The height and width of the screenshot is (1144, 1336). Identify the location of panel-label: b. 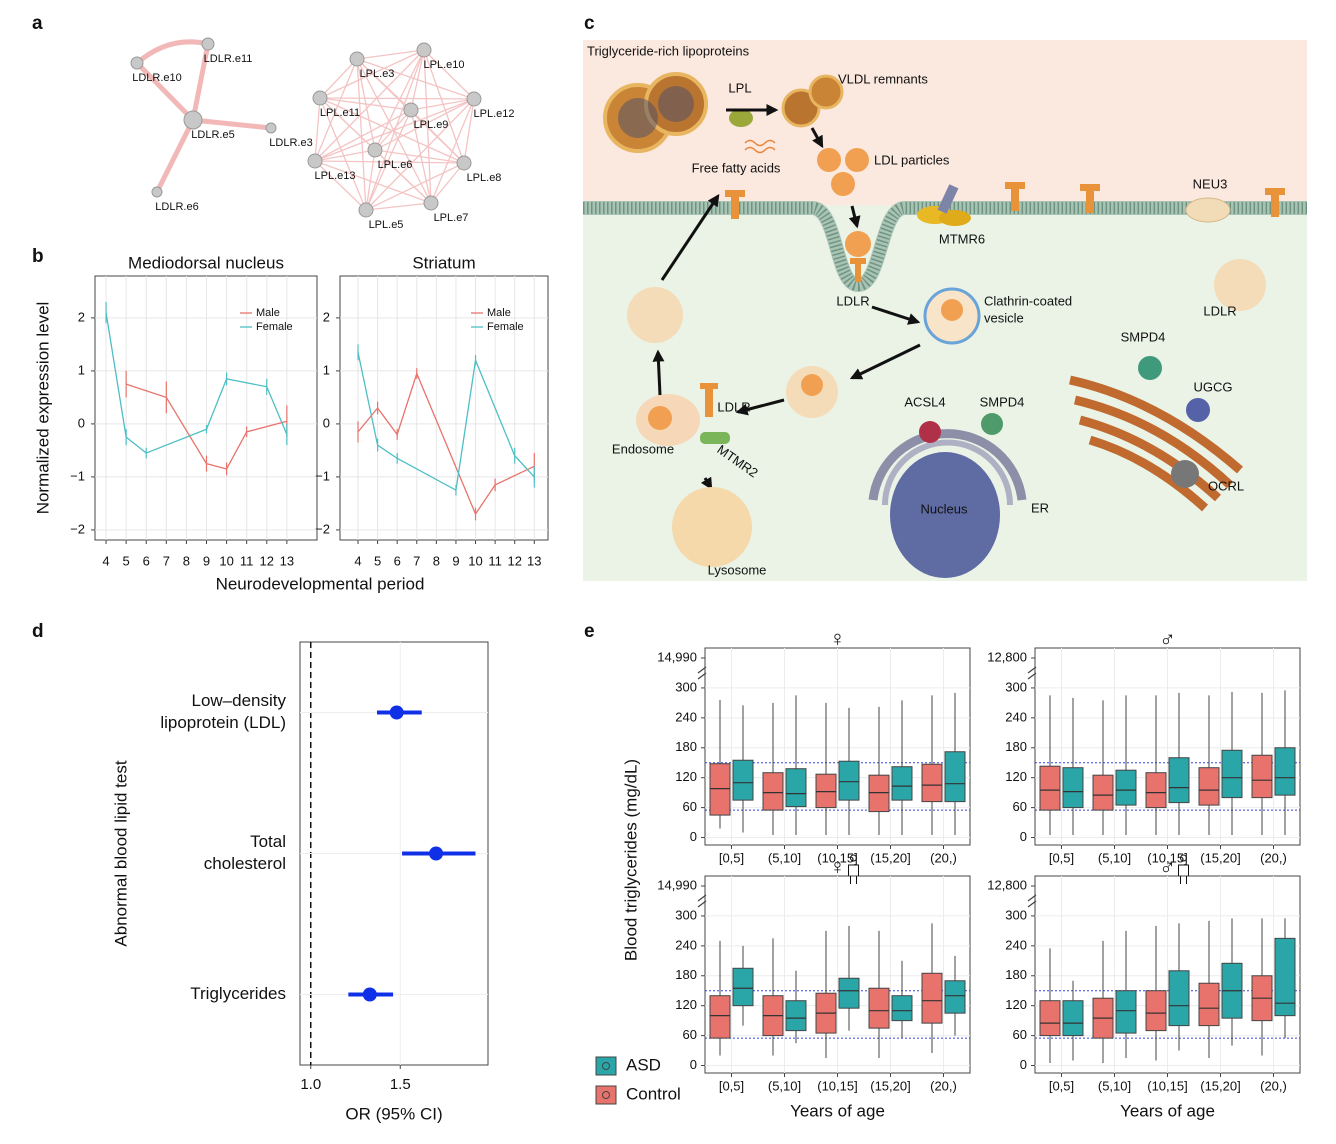
(38, 256).